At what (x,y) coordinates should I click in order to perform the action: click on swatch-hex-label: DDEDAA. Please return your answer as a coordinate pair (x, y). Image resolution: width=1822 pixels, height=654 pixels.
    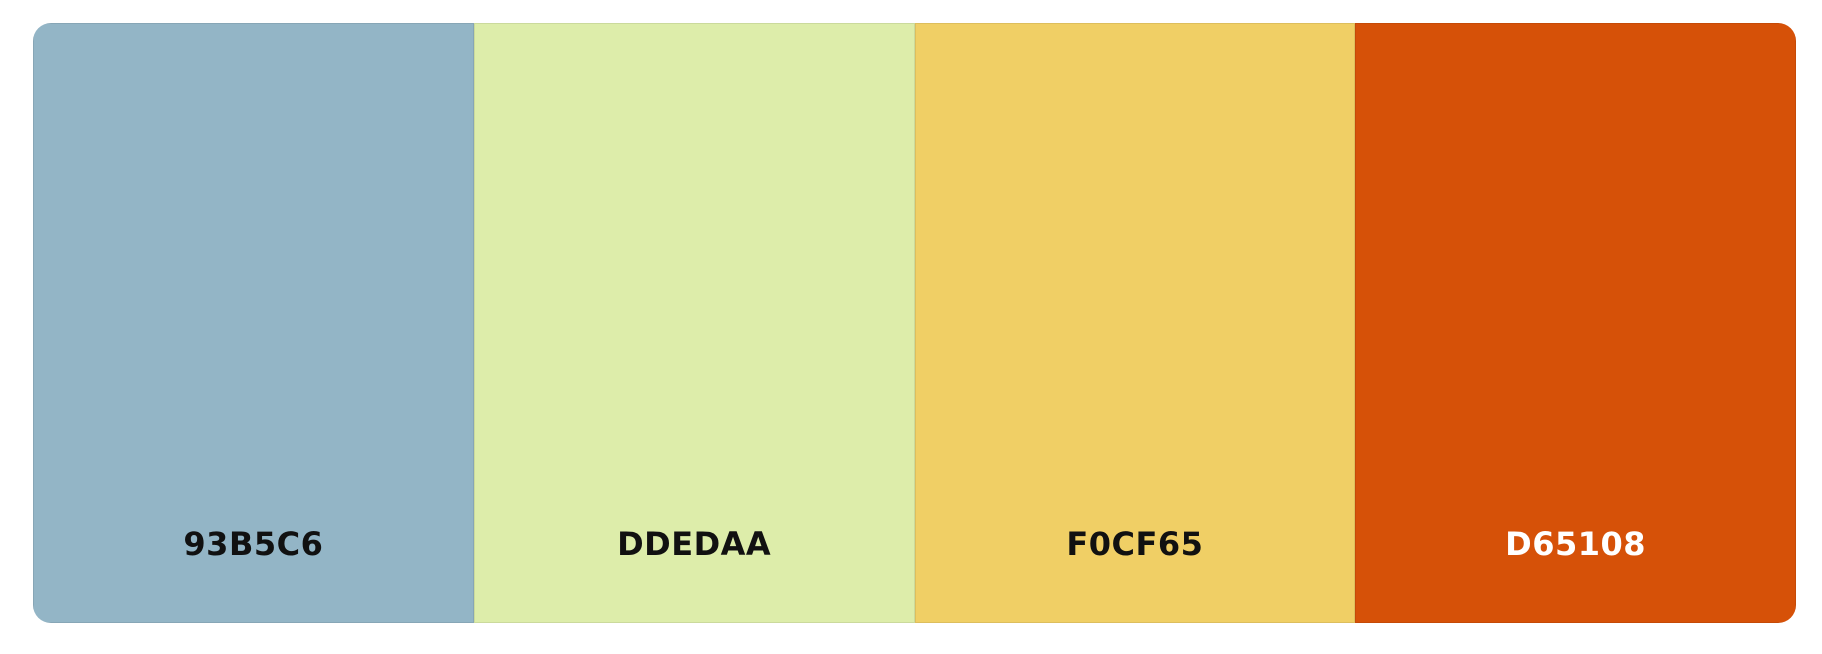
    Looking at the image, I should click on (694, 544).